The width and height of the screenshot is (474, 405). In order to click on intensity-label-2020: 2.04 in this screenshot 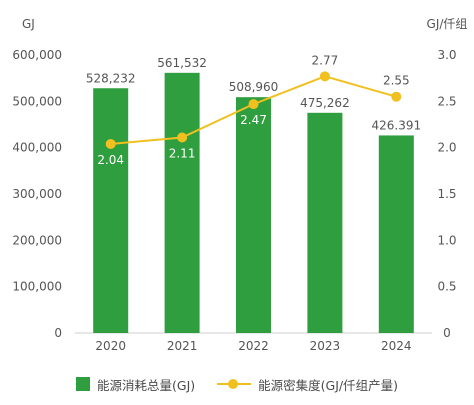, I will do `click(110, 160)`.